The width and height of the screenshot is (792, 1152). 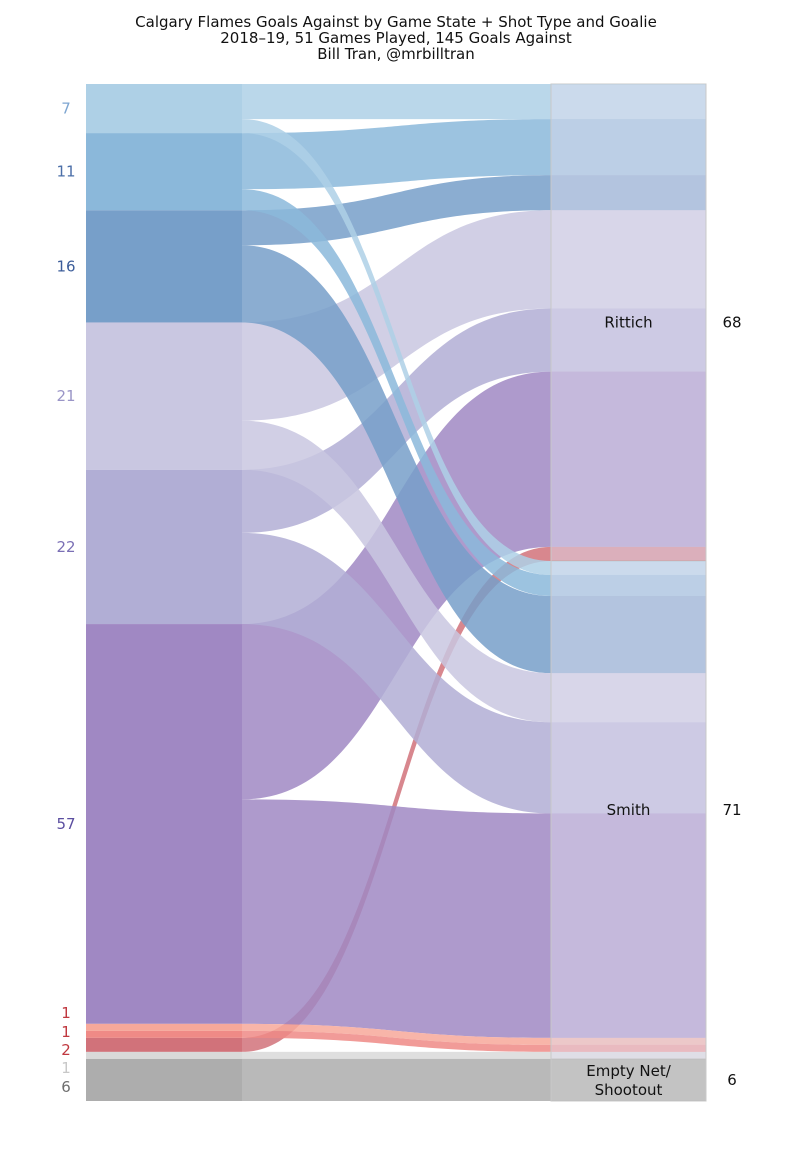 What do you see at coordinates (164, 1044) in the screenshot?
I see `source-bar-r2` at bounding box center [164, 1044].